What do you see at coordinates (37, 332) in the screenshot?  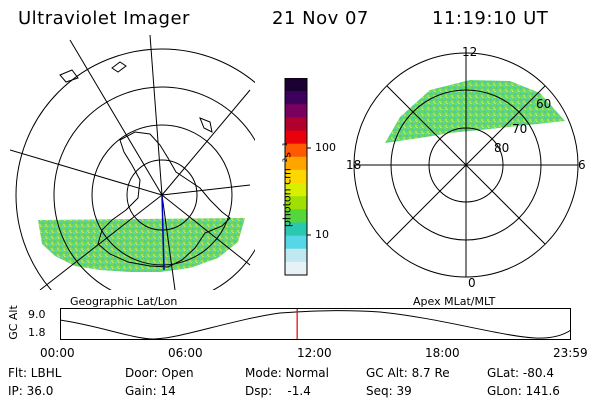 I see `timeseries-ymin: 1.8` at bounding box center [37, 332].